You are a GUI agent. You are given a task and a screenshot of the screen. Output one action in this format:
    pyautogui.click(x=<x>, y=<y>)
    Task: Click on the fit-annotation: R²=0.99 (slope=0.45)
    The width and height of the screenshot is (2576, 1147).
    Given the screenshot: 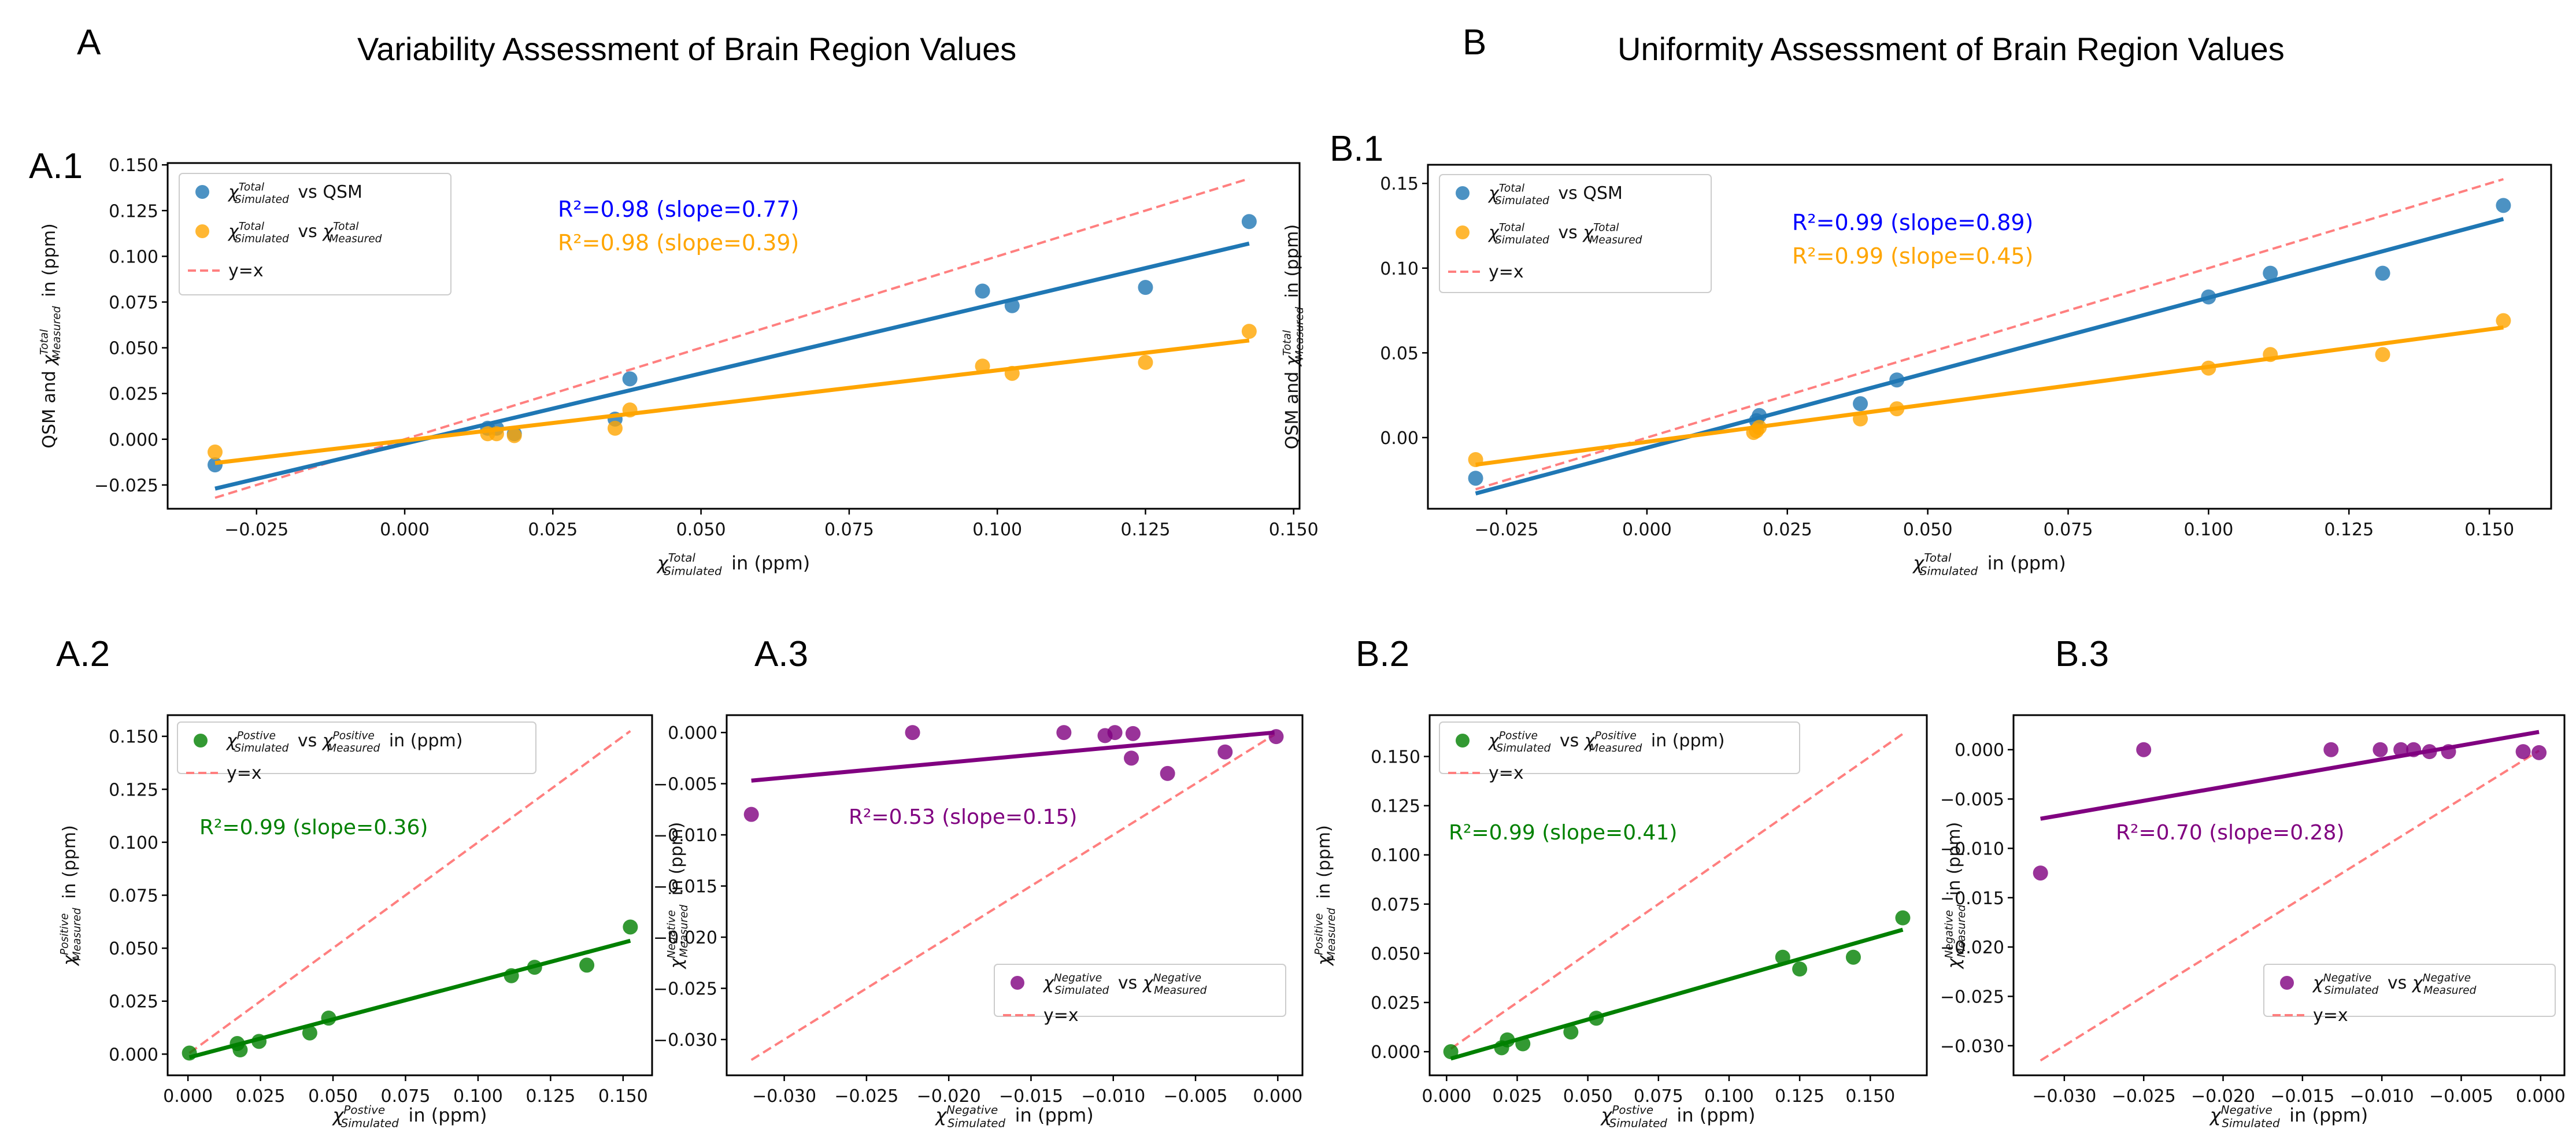 What is the action you would take?
    pyautogui.click(x=1912, y=256)
    